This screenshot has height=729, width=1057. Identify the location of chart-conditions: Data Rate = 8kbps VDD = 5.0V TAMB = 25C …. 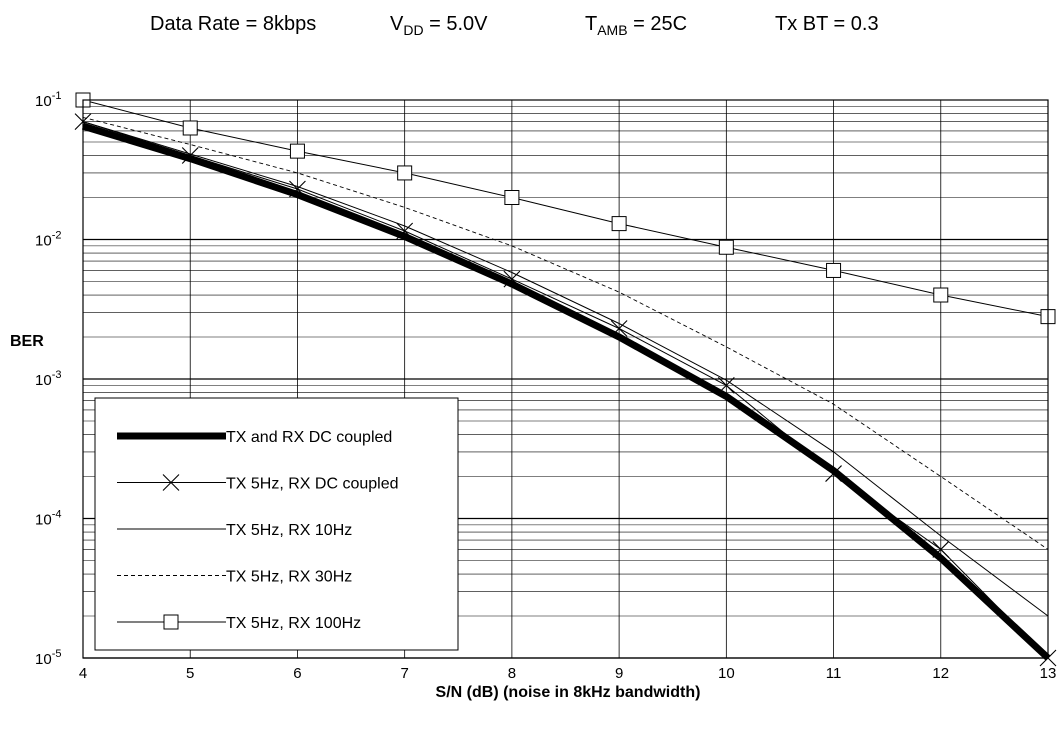
(514, 25).